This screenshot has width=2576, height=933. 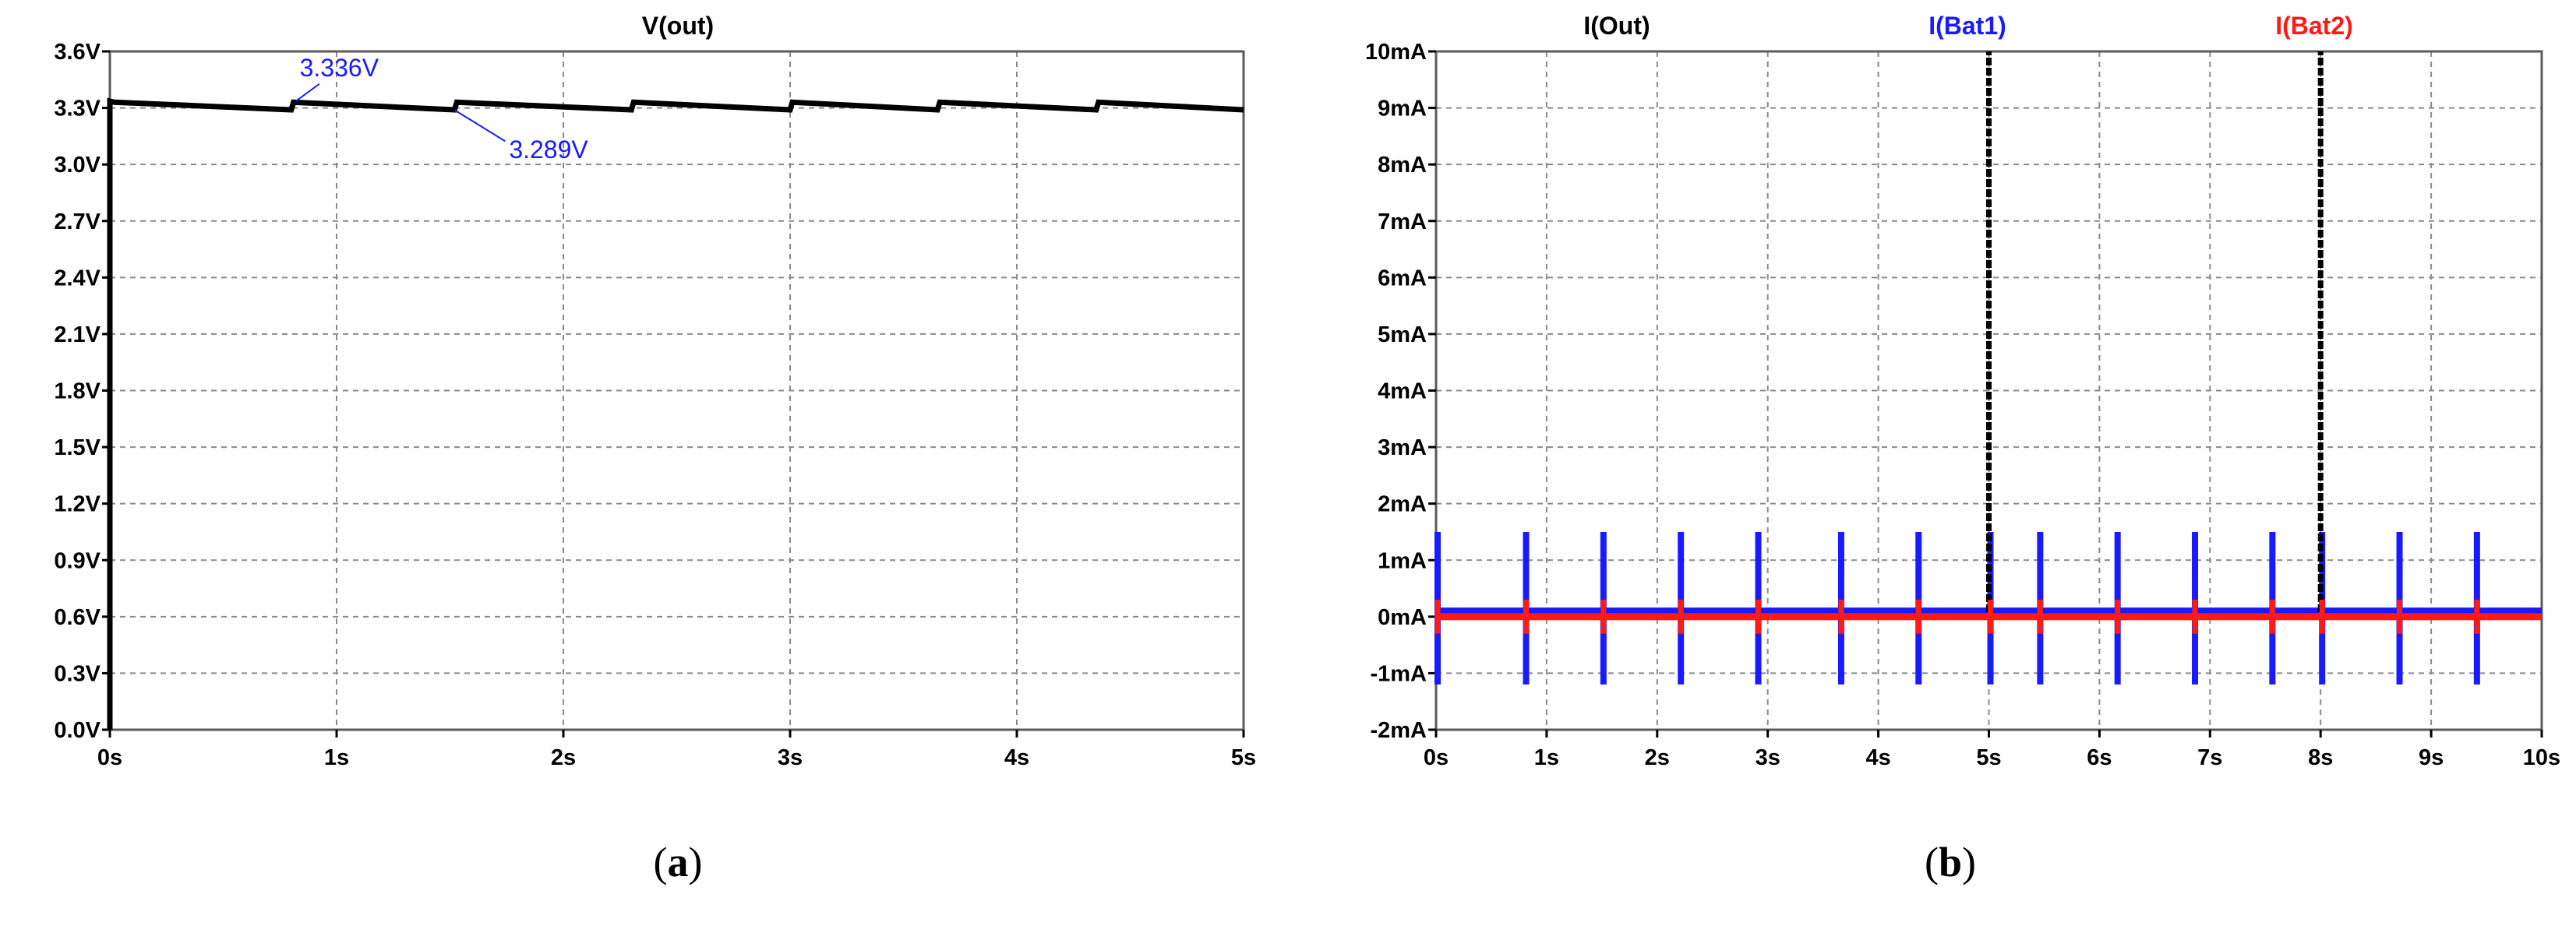 What do you see at coordinates (1396, 52) in the screenshot?
I see `y-tick-label: 10mA` at bounding box center [1396, 52].